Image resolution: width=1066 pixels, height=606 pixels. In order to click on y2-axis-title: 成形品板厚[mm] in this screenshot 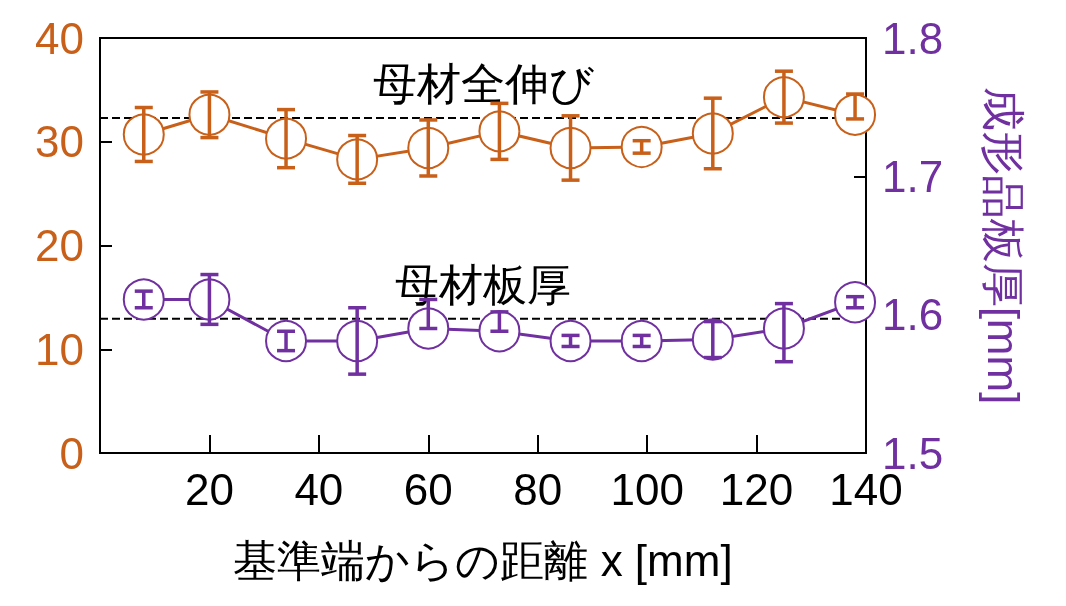, I will do `click(1003, 245)`.